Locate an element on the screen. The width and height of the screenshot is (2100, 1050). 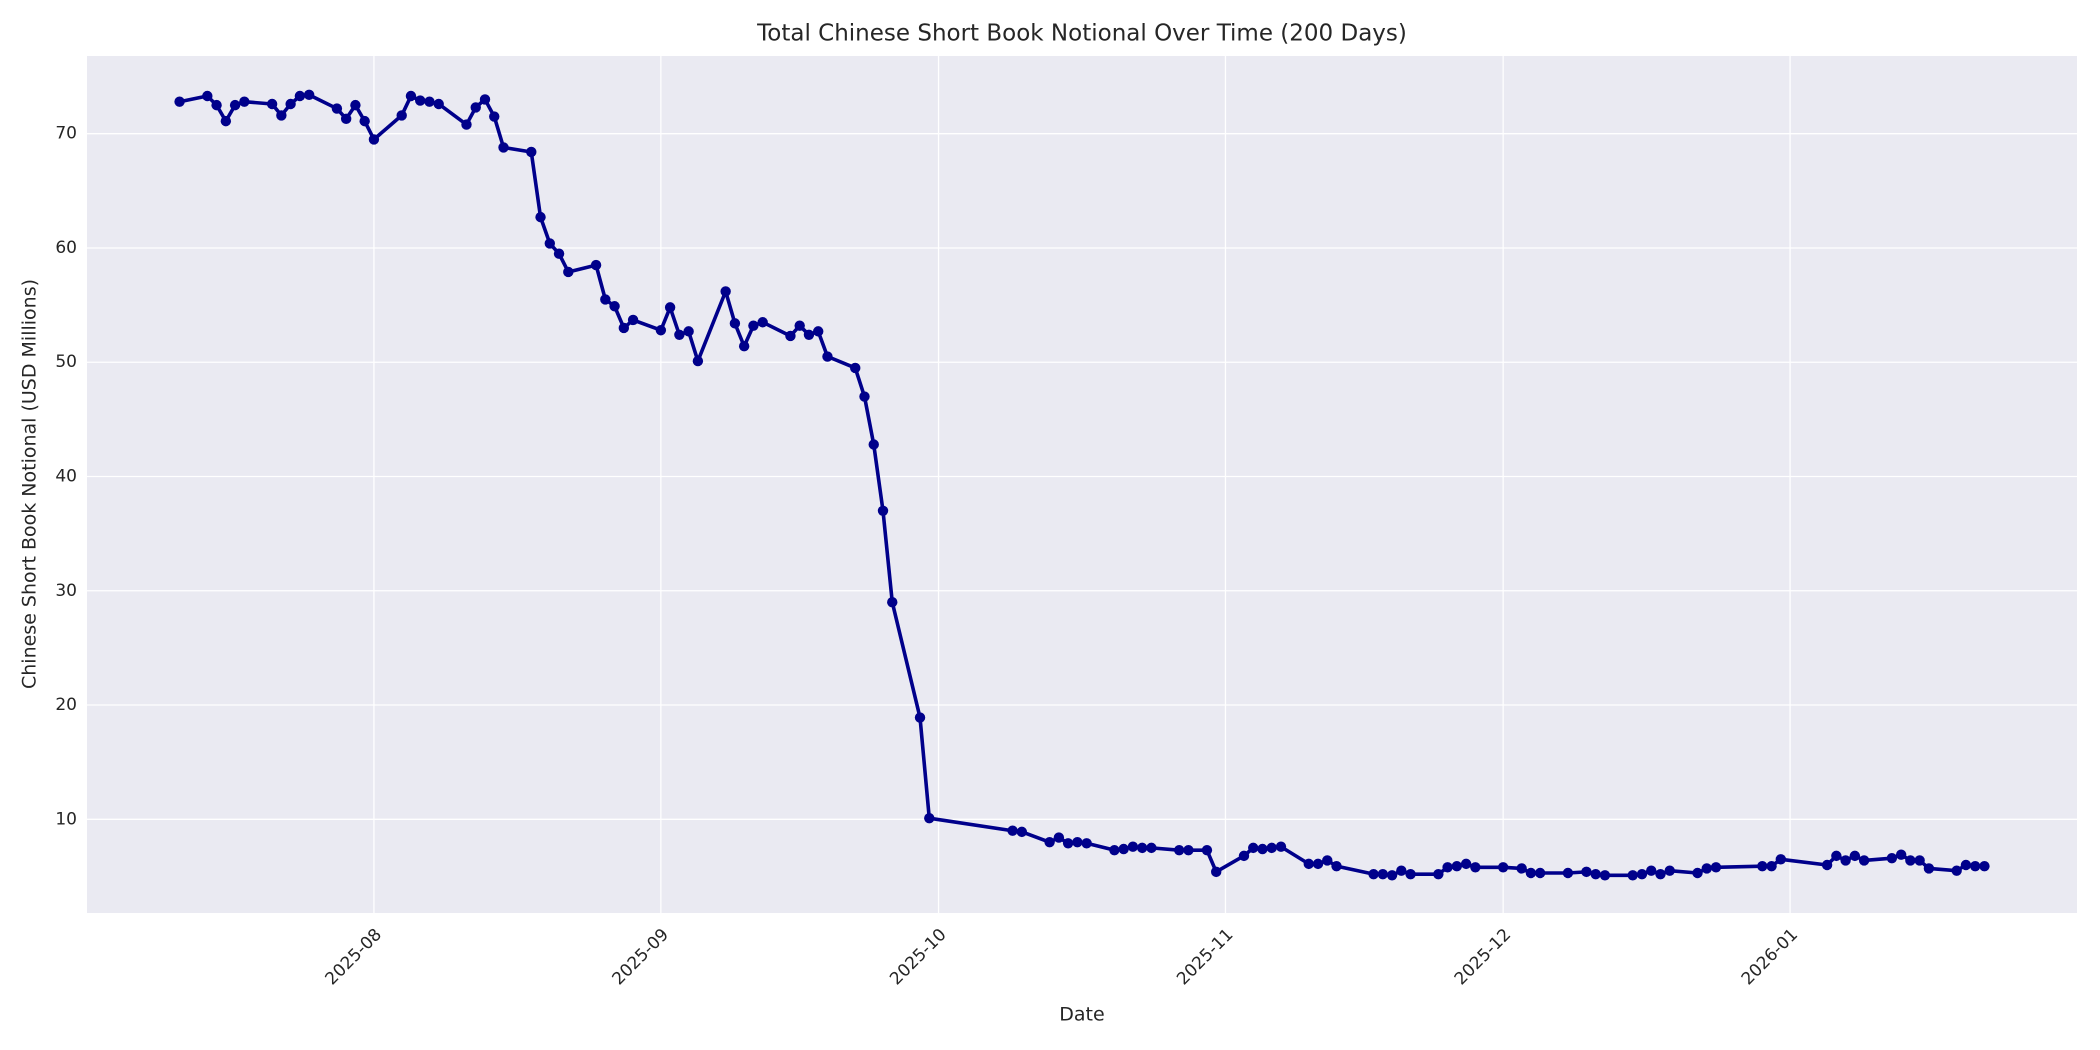
x-tick-label: 2025-11 is located at coordinates (1205, 957).